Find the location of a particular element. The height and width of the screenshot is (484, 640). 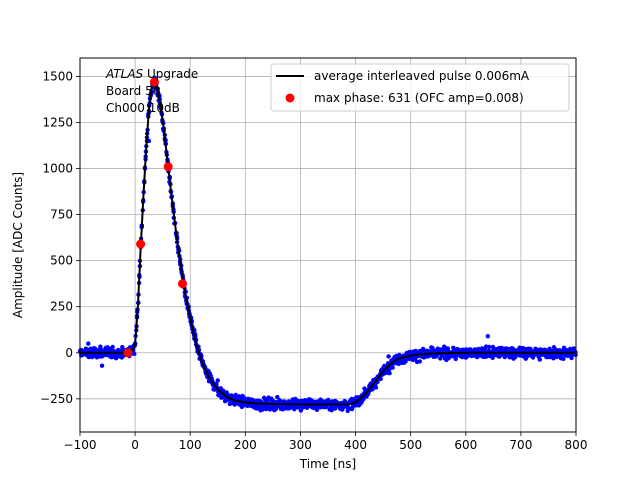

legend-label-average-pulse: average interleaved pulse 0.006mA is located at coordinates (422, 76).